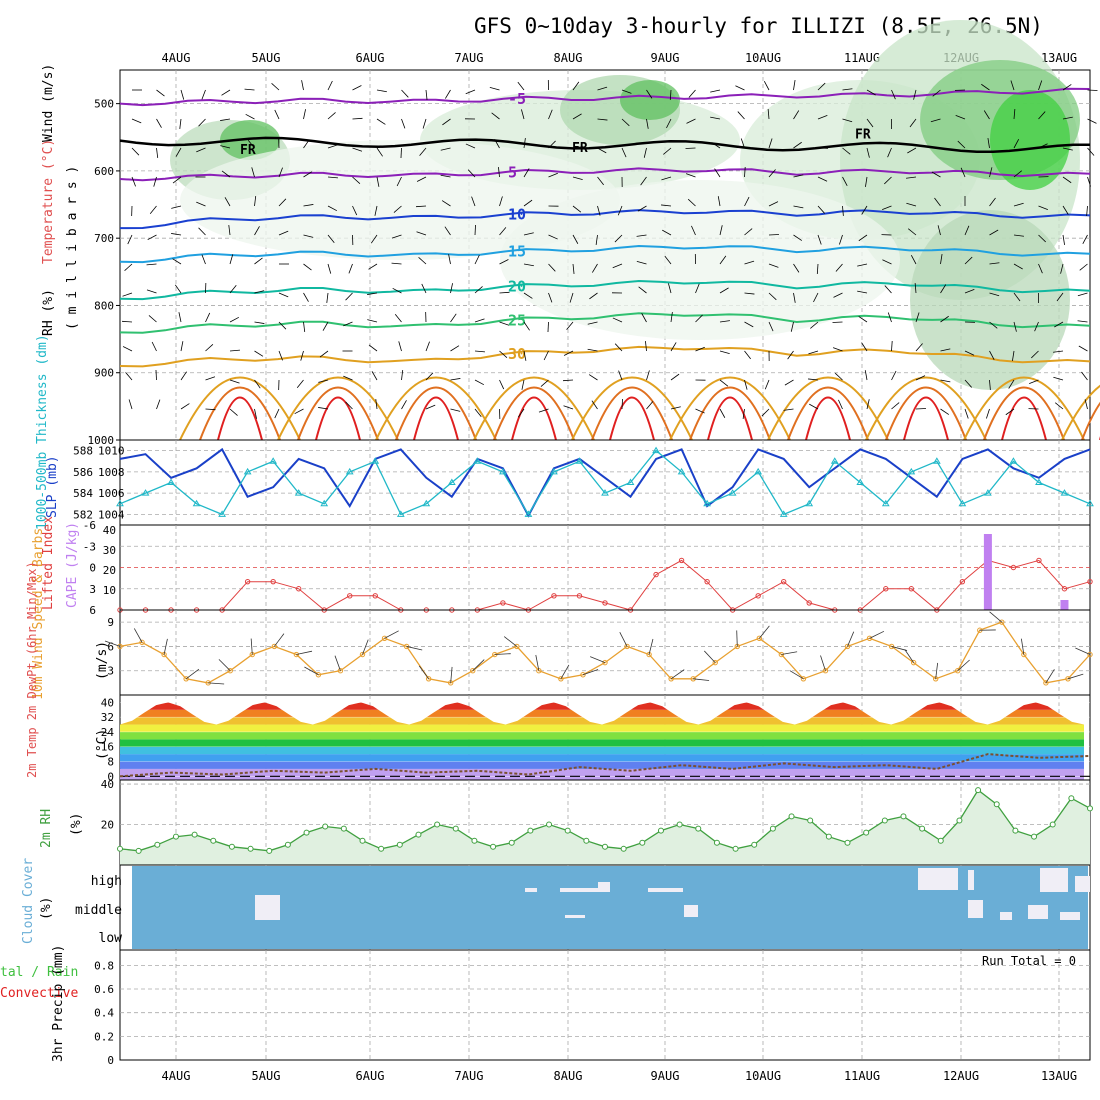 Image resolution: width=1100 pixels, height=1100 pixels. What do you see at coordinates (92, 568) in the screenshot?
I see `y-tick-li: 0` at bounding box center [92, 568].